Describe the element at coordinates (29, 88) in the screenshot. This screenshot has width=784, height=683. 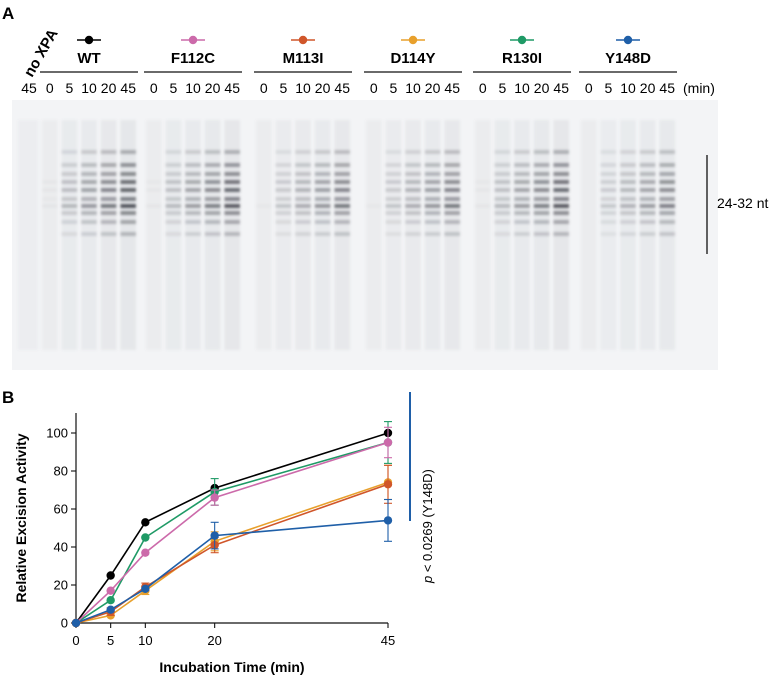
I see `no-xpa-time-label: 45` at that location.